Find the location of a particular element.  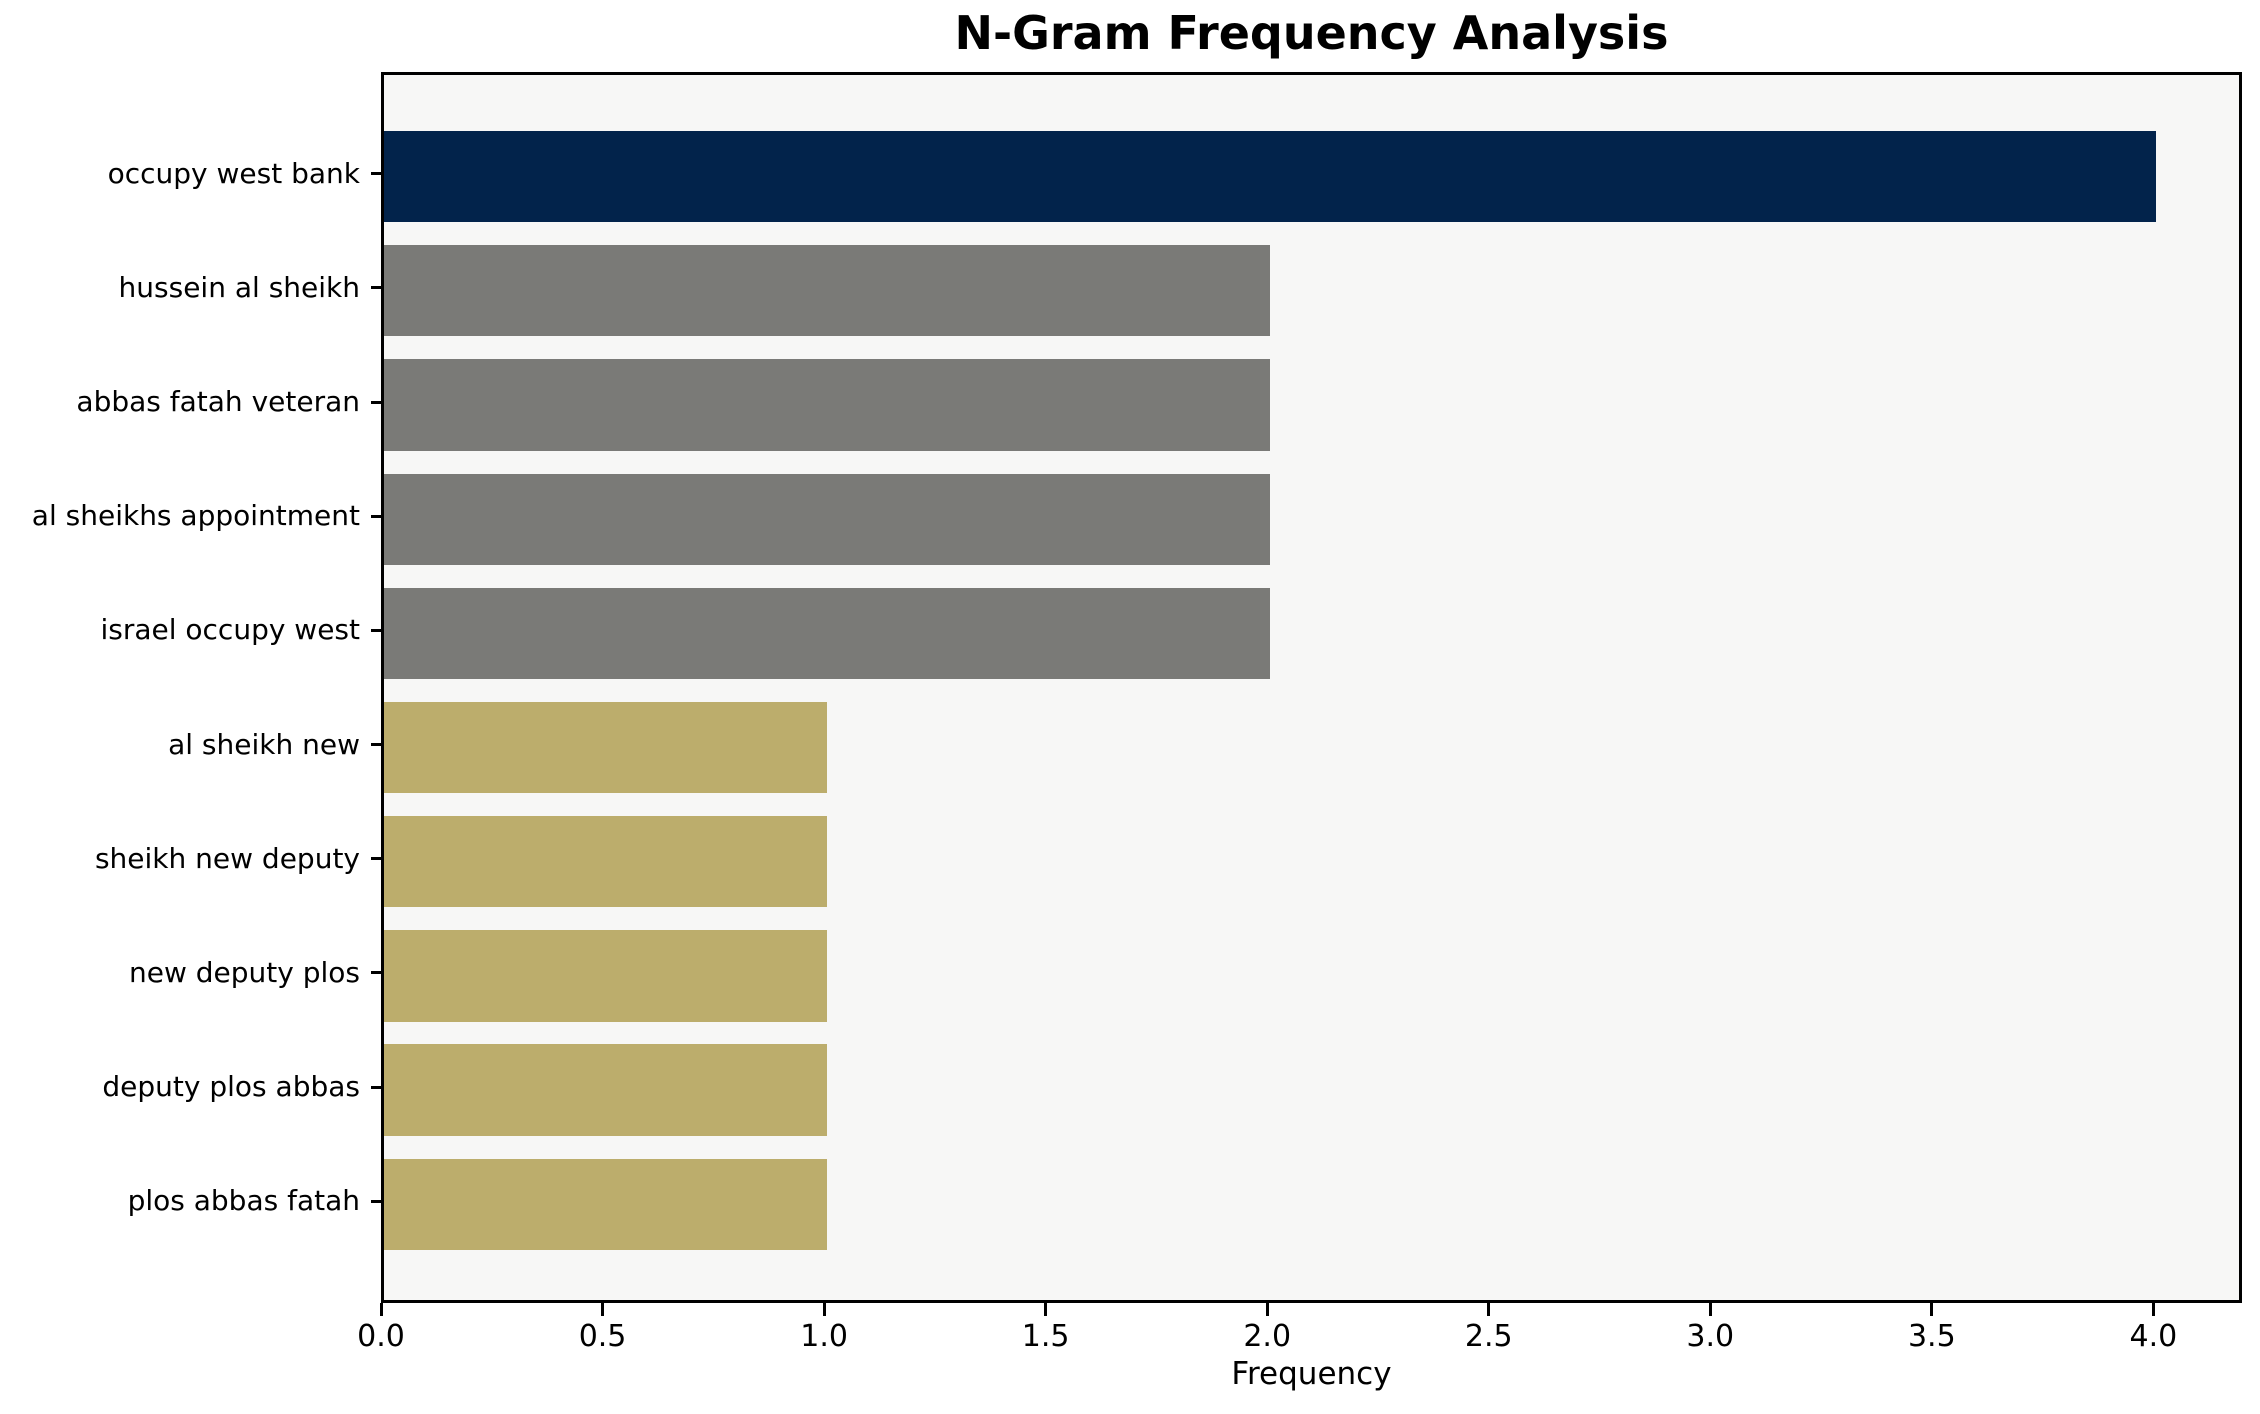

y-tick-label: new deputy plos is located at coordinates (244, 972).